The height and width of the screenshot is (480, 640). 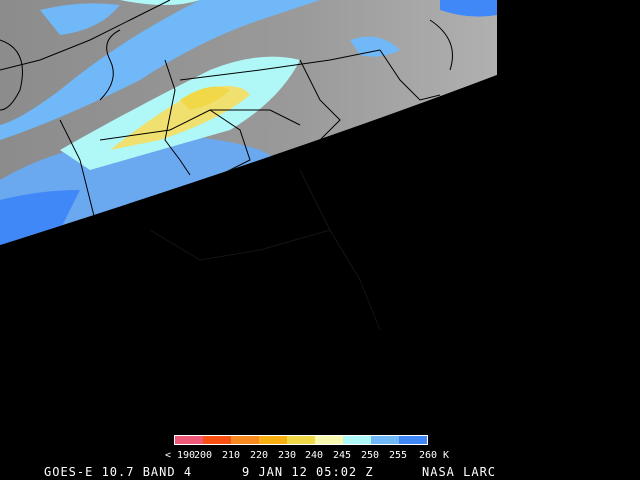 I want to click on night-side-borders, so click(x=265, y=250).